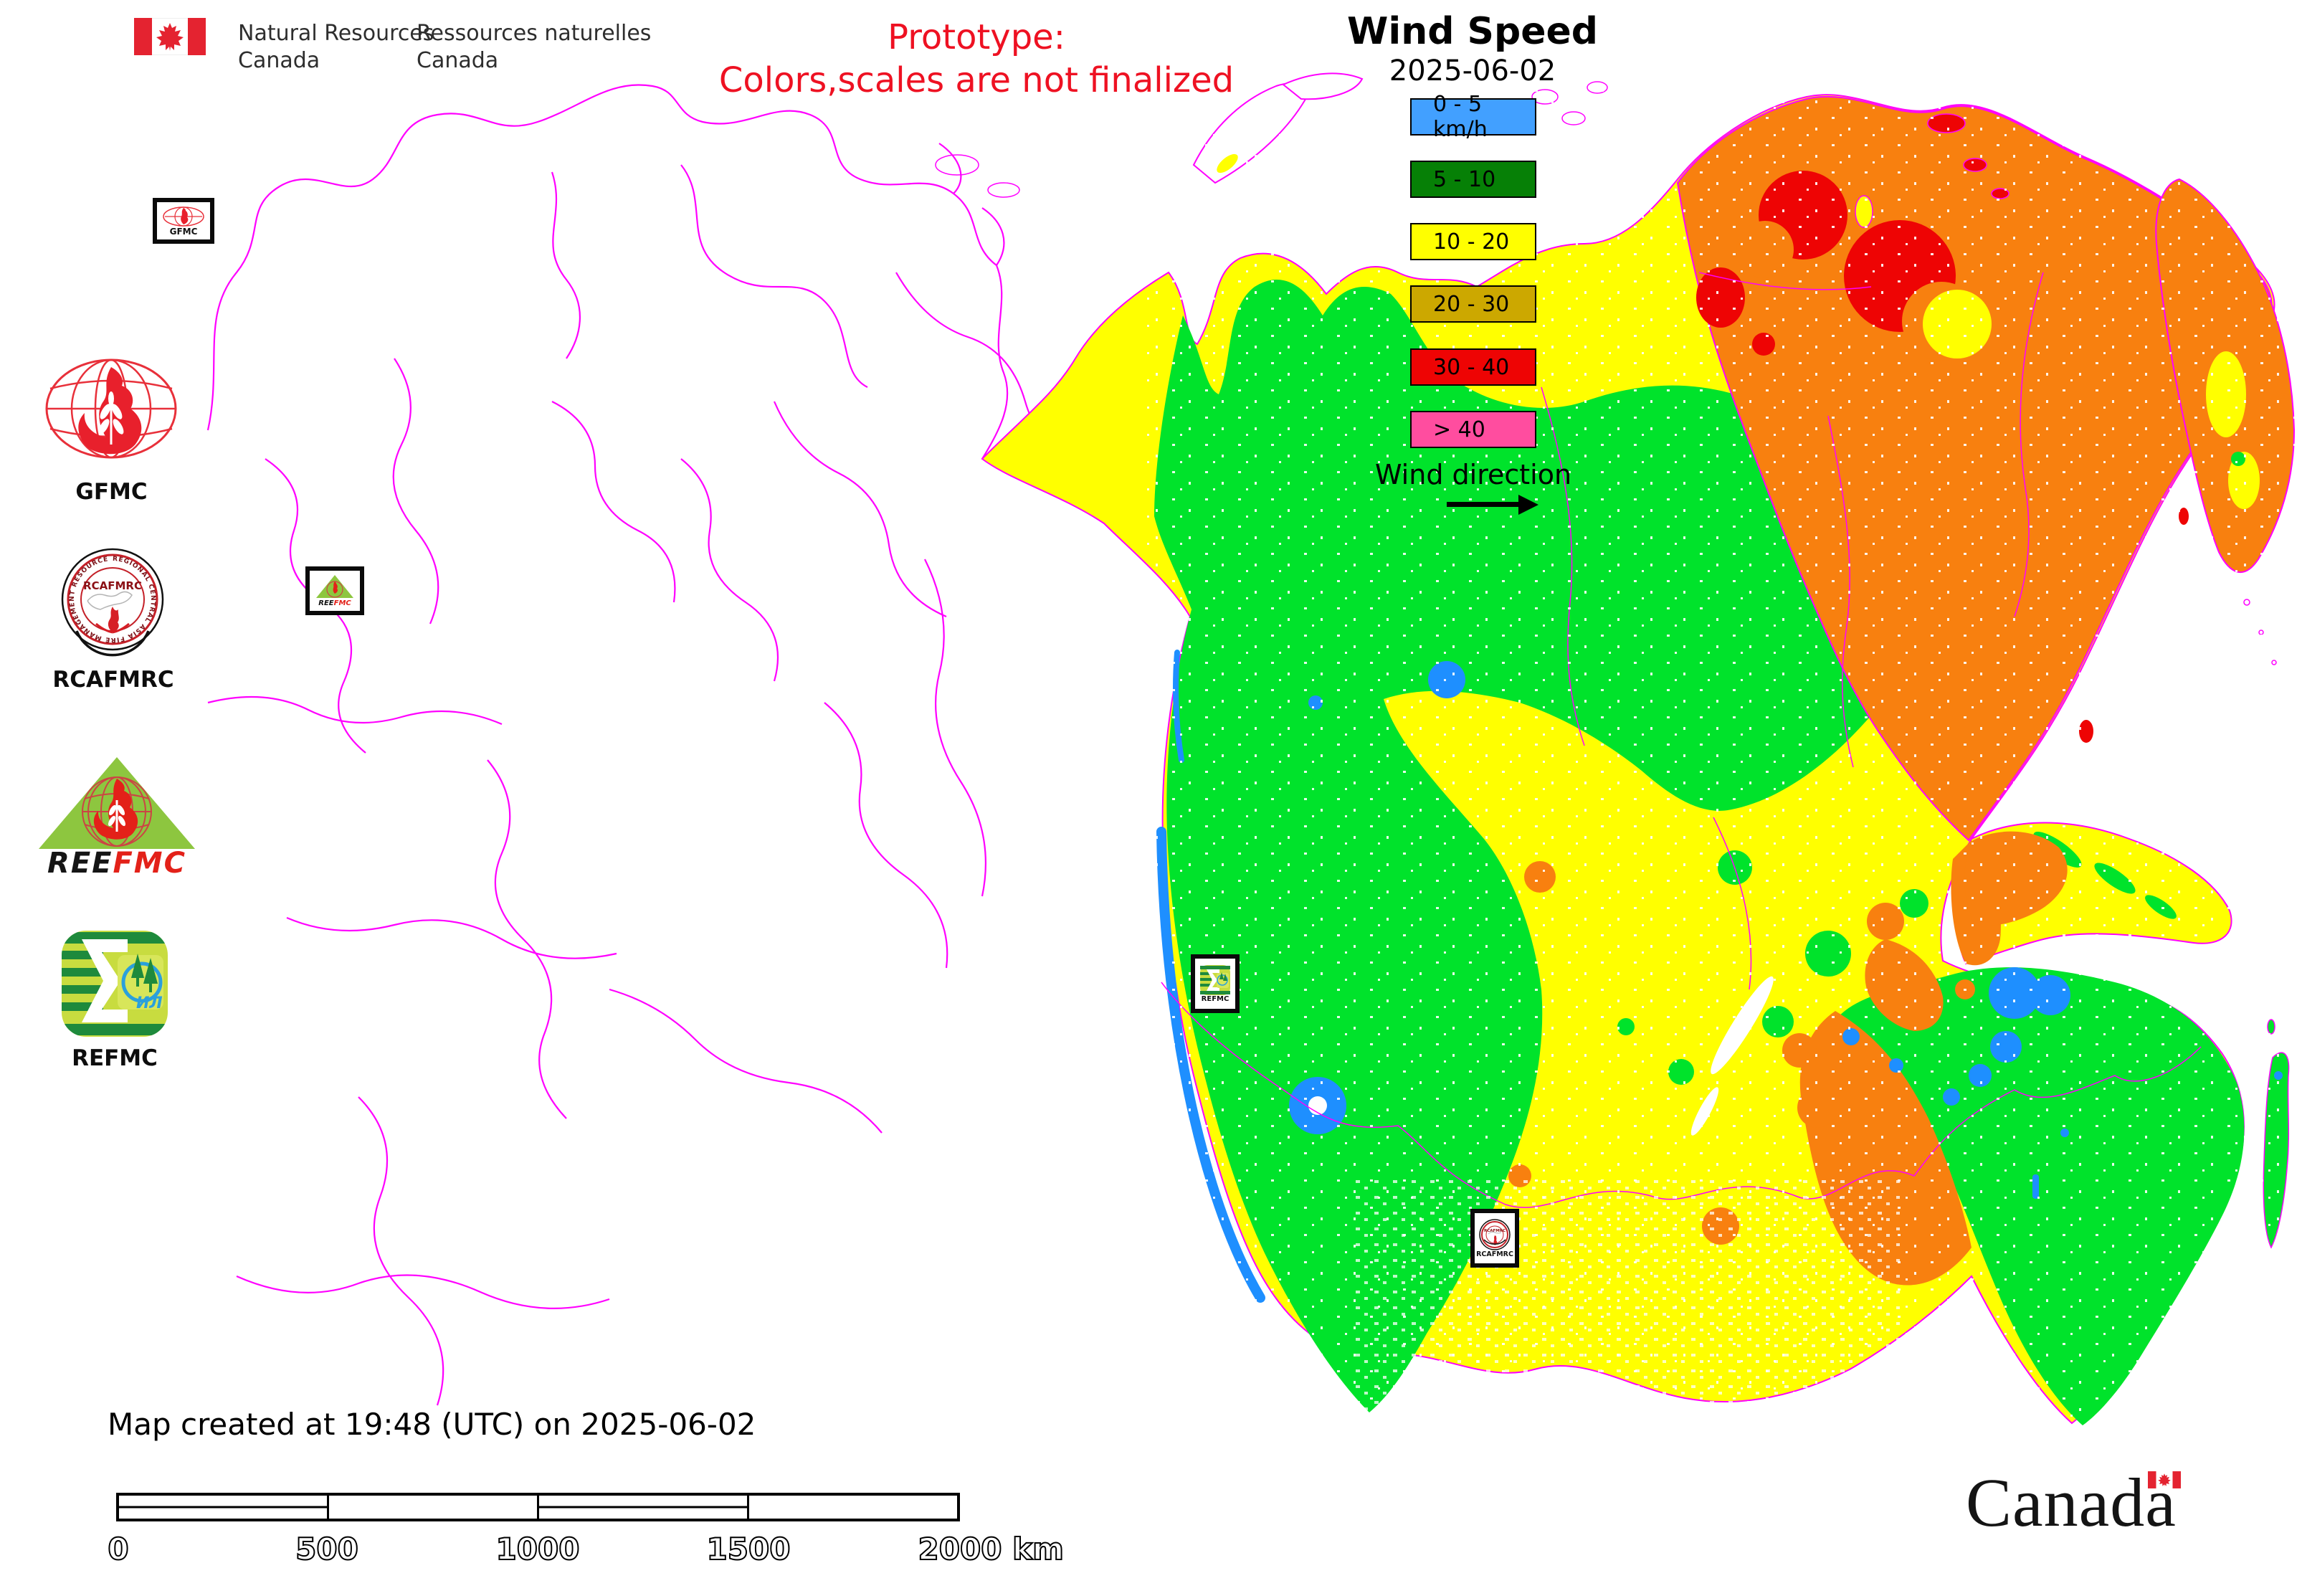 The width and height of the screenshot is (2302, 1596). What do you see at coordinates (1528, 505) in the screenshot?
I see `wind-direction-arrowhead` at bounding box center [1528, 505].